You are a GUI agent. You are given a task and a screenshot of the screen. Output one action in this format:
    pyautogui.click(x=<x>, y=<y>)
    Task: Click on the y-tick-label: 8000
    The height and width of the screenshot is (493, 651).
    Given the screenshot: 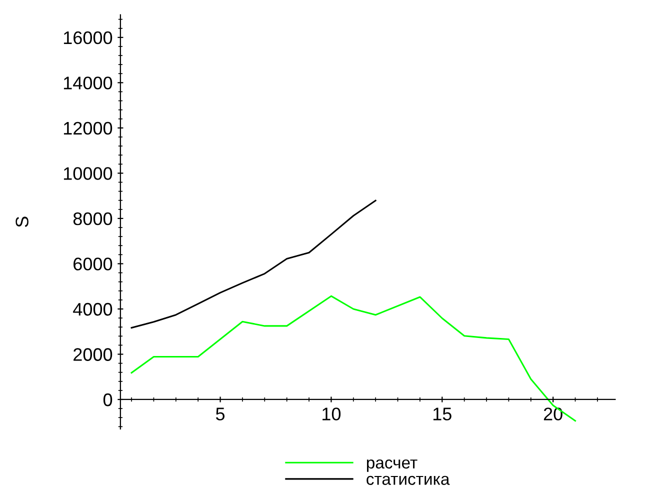 What is the action you would take?
    pyautogui.click(x=92, y=219)
    